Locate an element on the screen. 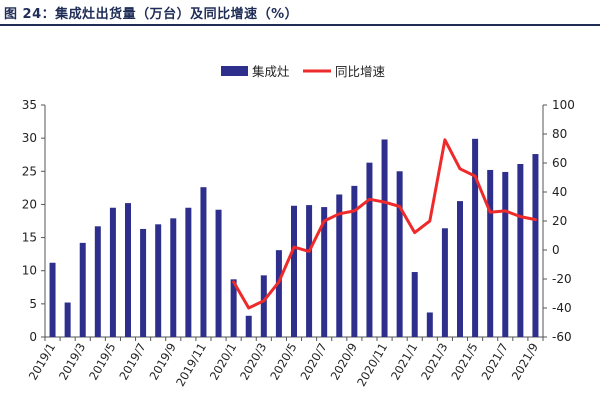 The height and width of the screenshot is (400, 600). left-y-tick-label: 5 is located at coordinates (33, 304).